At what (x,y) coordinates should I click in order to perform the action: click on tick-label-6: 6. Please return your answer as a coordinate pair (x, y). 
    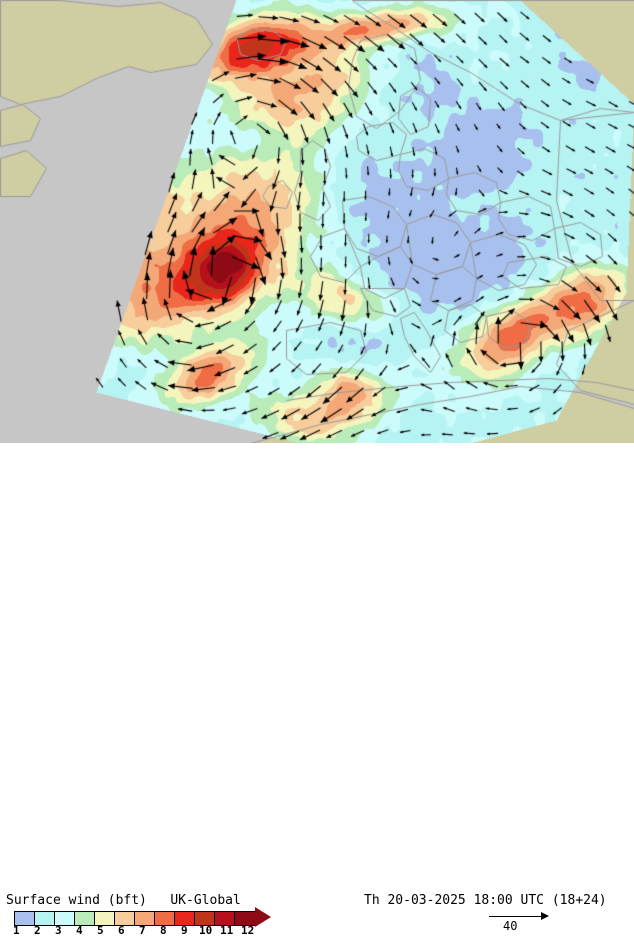
    Looking at the image, I should click on (121, 930).